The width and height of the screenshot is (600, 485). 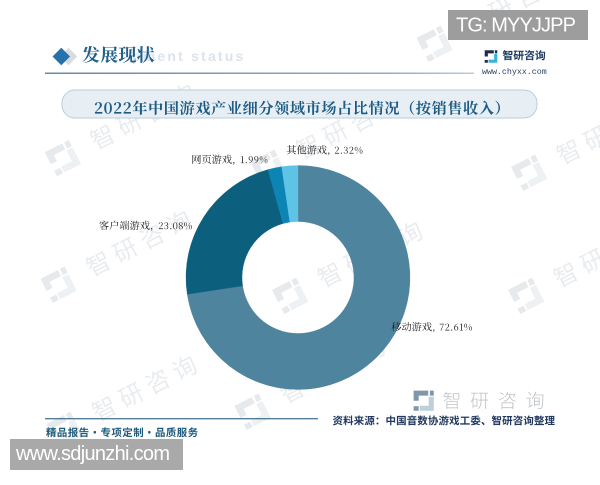 I want to click on svg-text: www.chyxx.com, so click(x=514, y=72).